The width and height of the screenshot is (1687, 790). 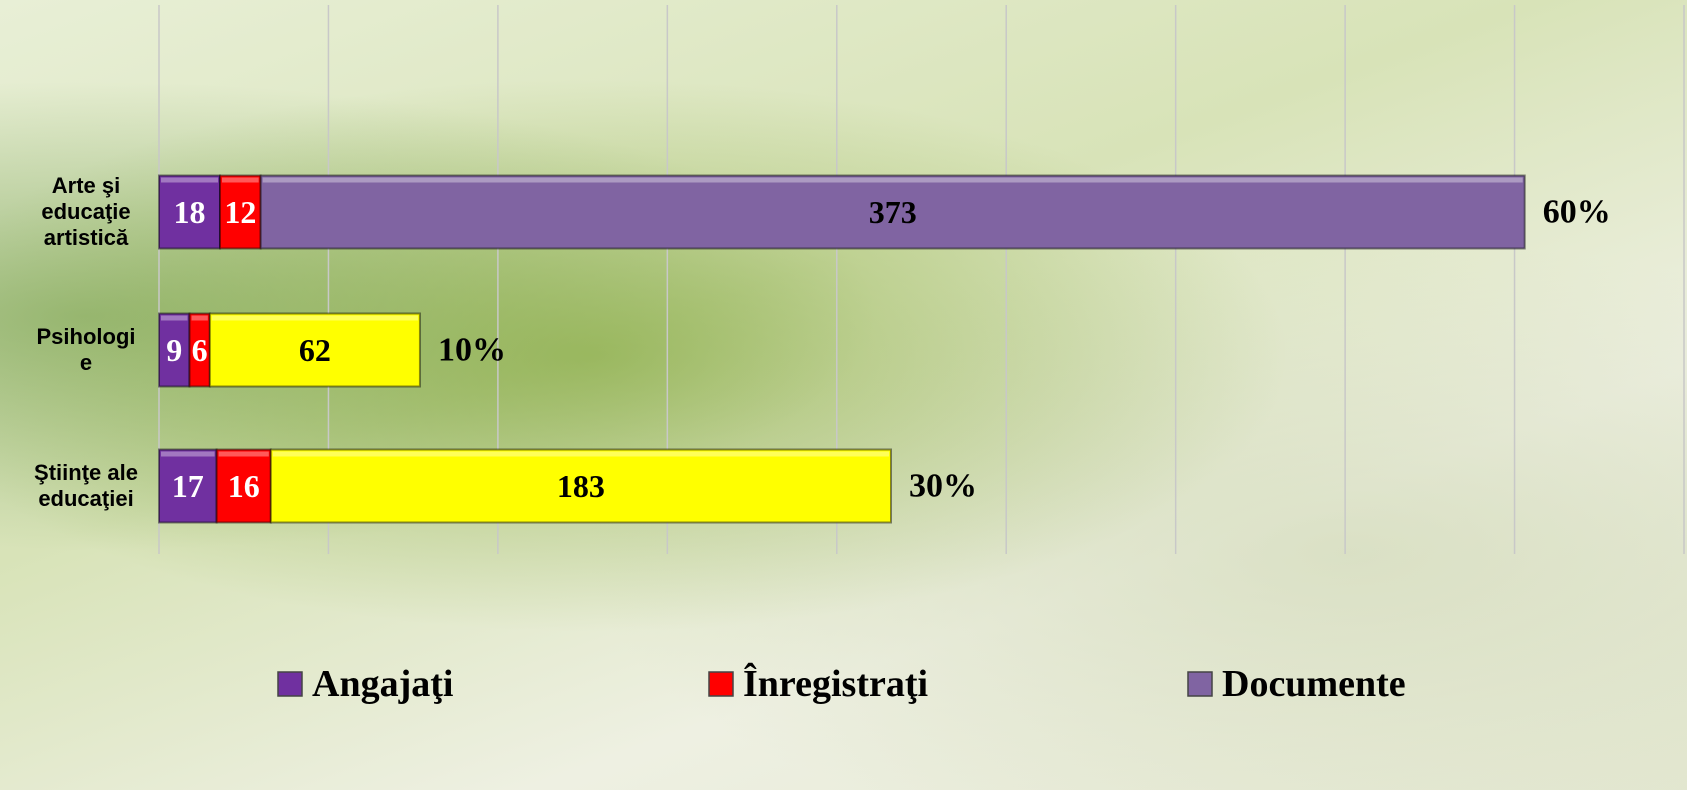 I want to click on legend-label: Înregistraţi, so click(x=835, y=684).